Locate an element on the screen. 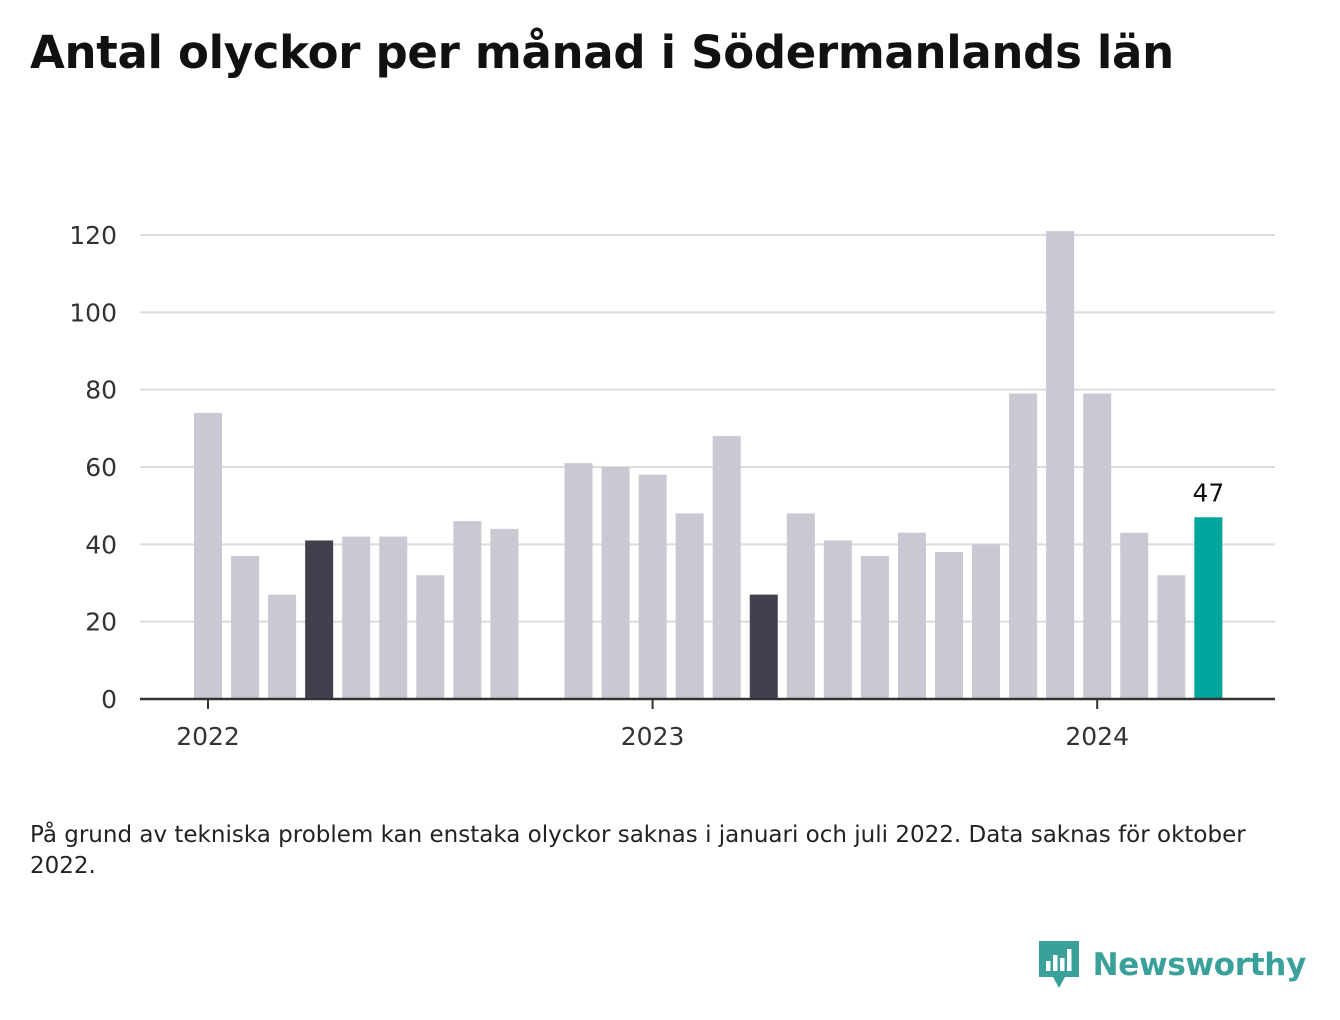 The image size is (1340, 1020). y-tick-label: 40 is located at coordinates (101, 544).